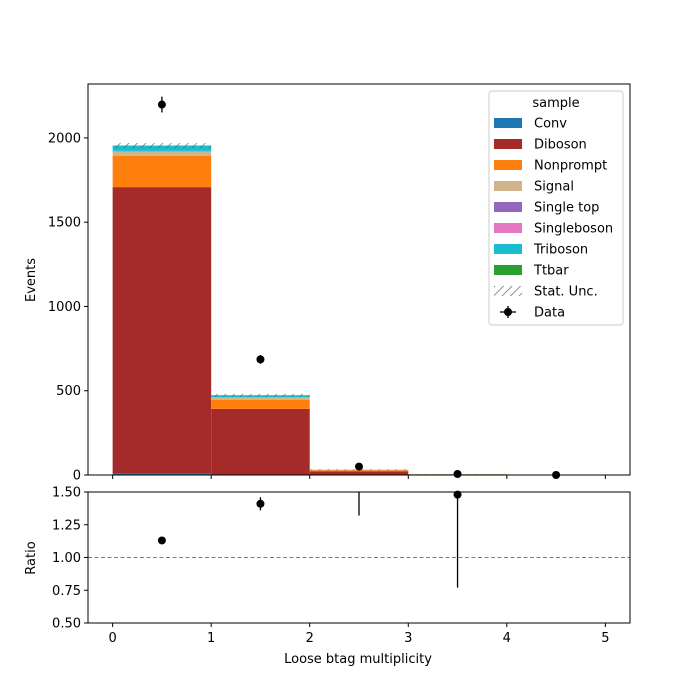 The height and width of the screenshot is (700, 700). Describe the element at coordinates (560, 250) in the screenshot. I see `legend-label-triboson: Triboson` at that location.